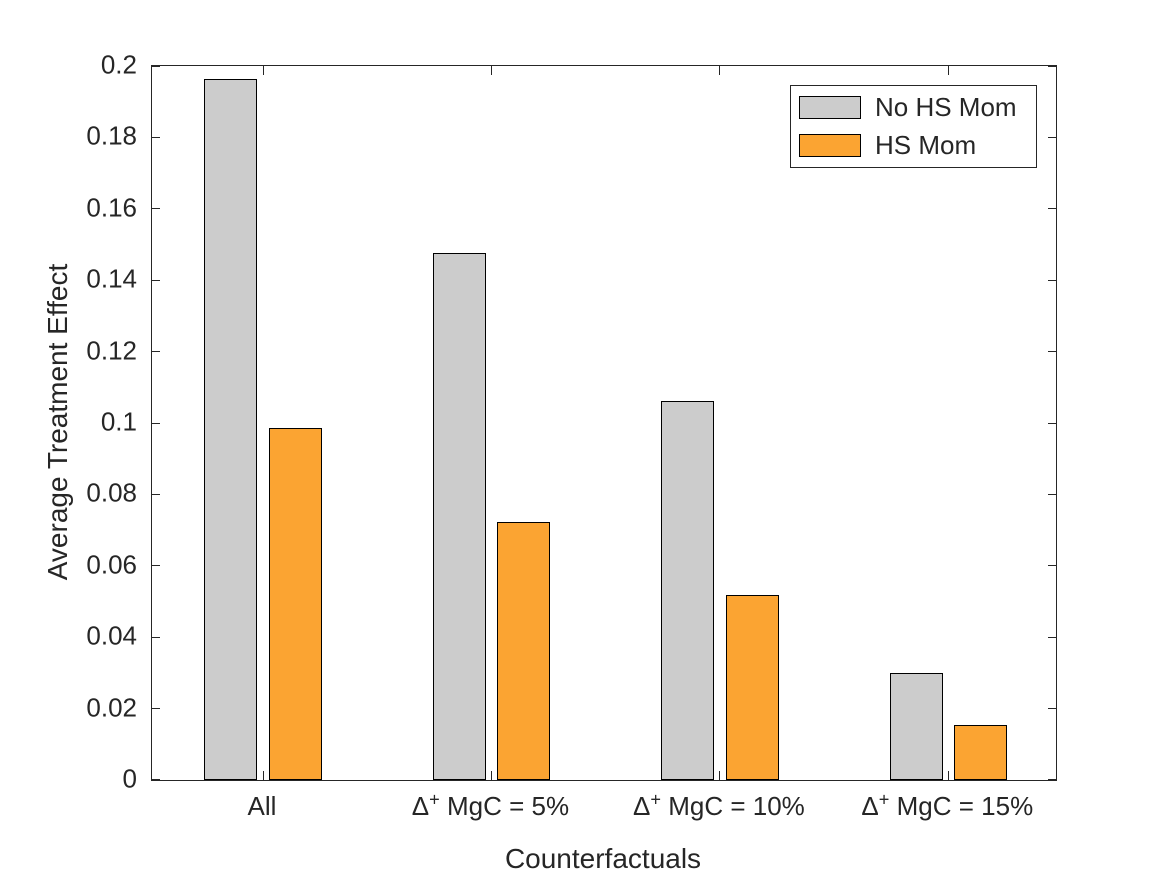 Image resolution: width=1167 pixels, height=875 pixels. What do you see at coordinates (111, 278) in the screenshot?
I see `y-tick-label: 0.14` at bounding box center [111, 278].